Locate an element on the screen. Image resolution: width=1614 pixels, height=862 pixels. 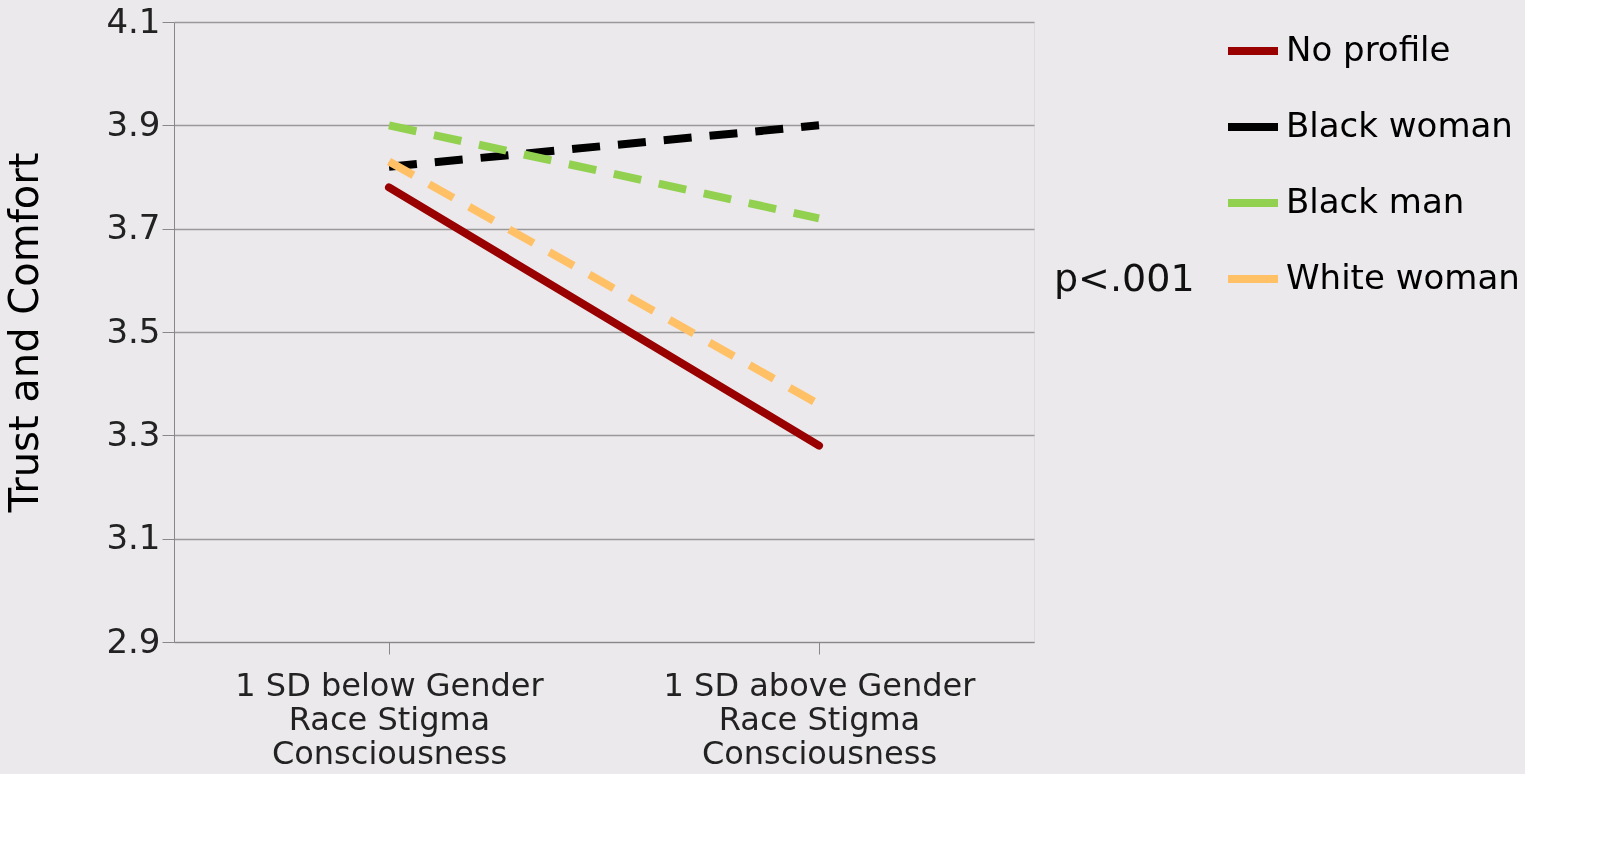
legend-label: Black man is located at coordinates (1375, 201).